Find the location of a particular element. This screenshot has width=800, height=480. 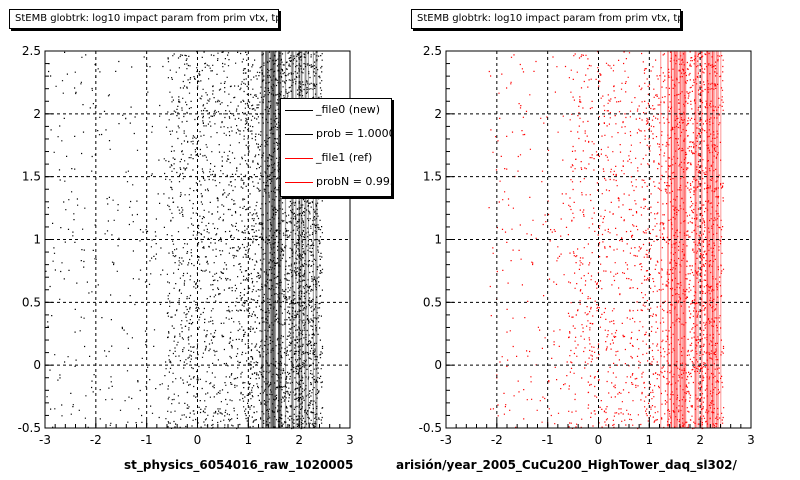

legend-entry: probN = 0.995680 is located at coordinates (336, 183).